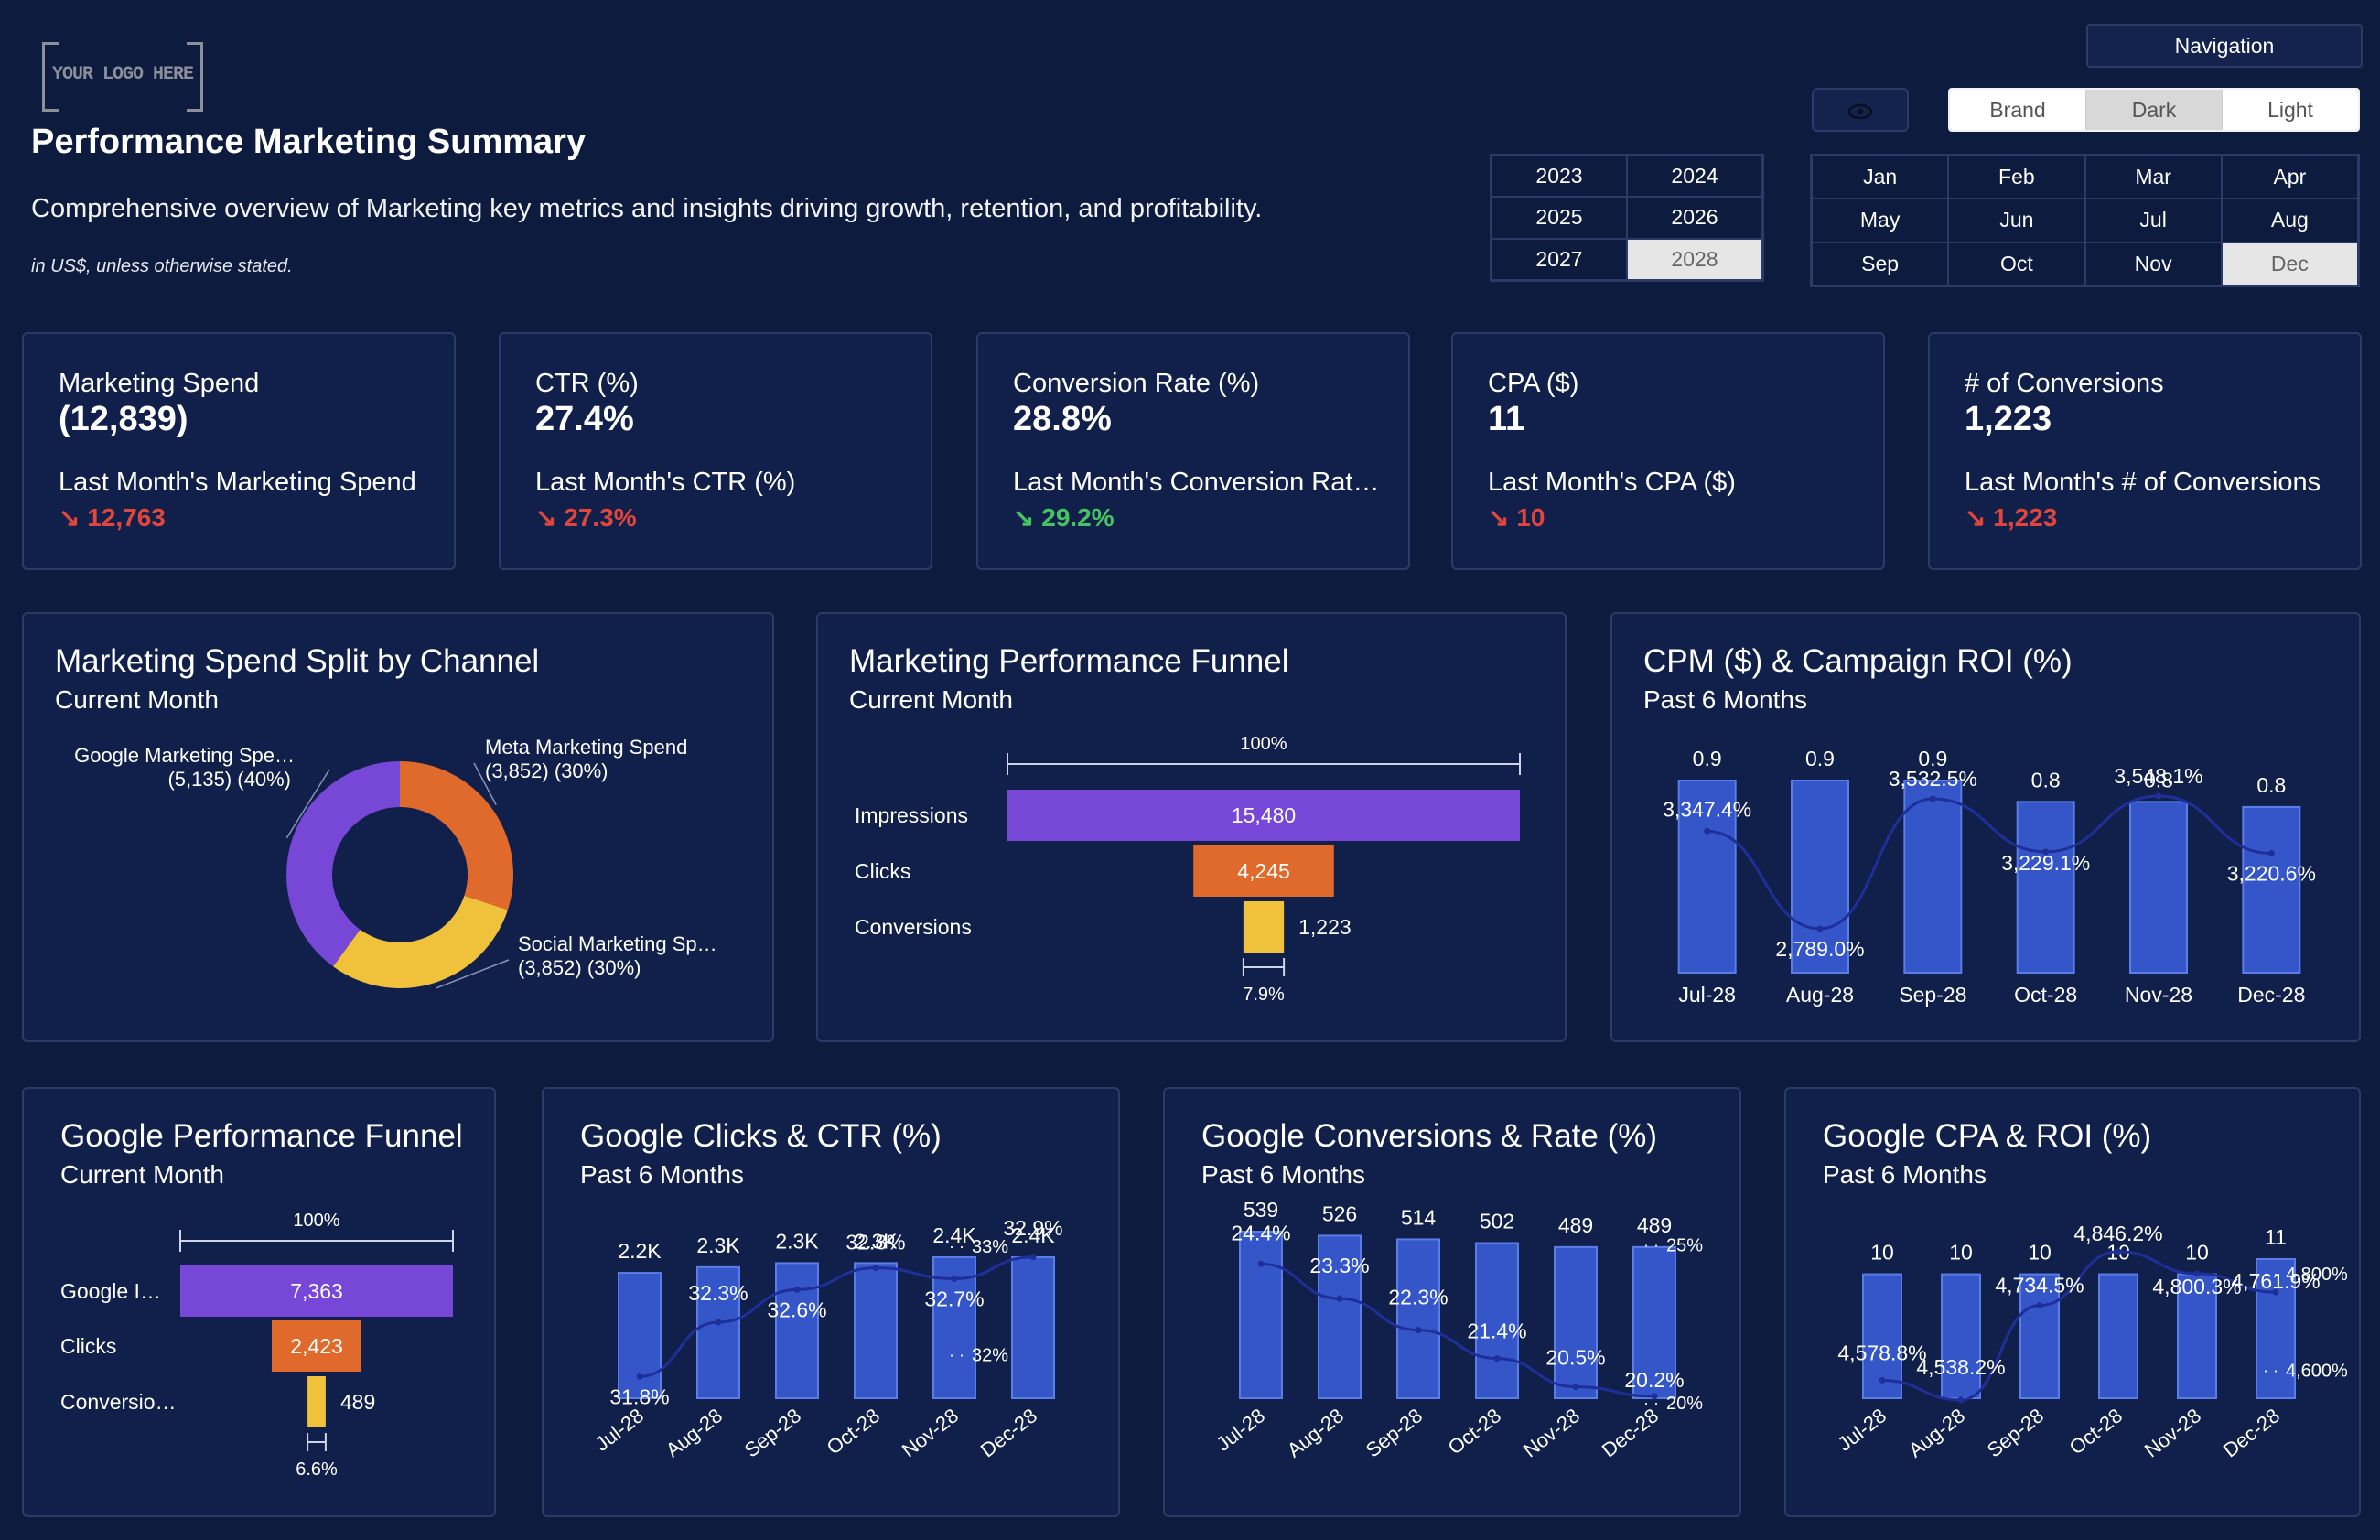 This screenshot has width=2380, height=1540. Describe the element at coordinates (2064, 383) in the screenshot. I see `kpi-label: # of Conversions` at that location.